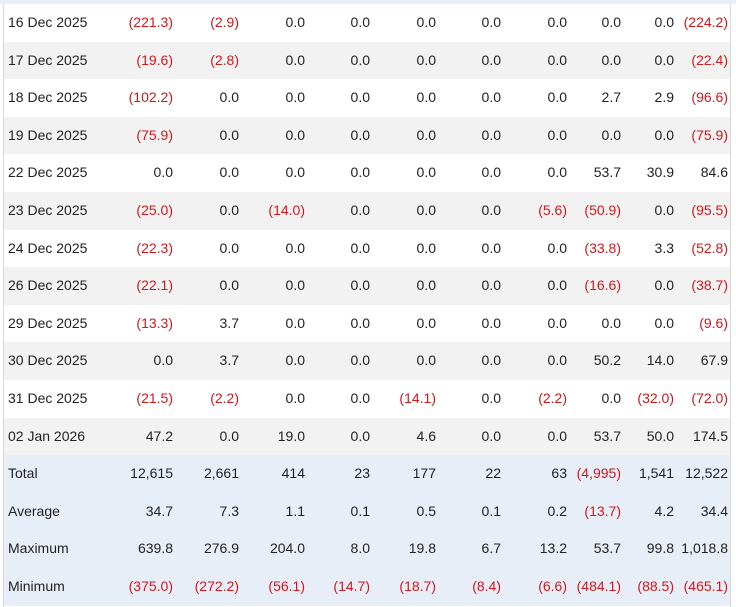 The height and width of the screenshot is (607, 736). What do you see at coordinates (417, 586) in the screenshot?
I see `cell-value: (18.7)` at bounding box center [417, 586].